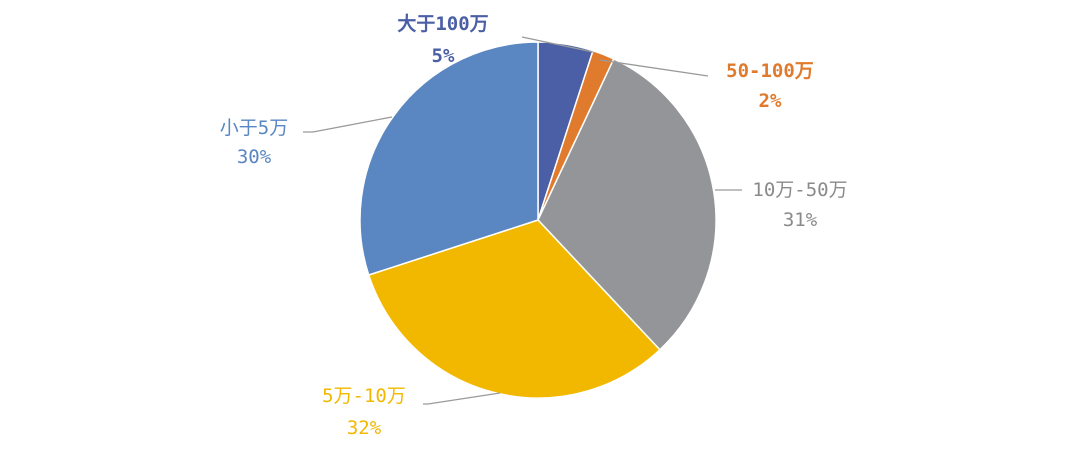  I want to click on slice-value-label-3: 31%, so click(800, 220).